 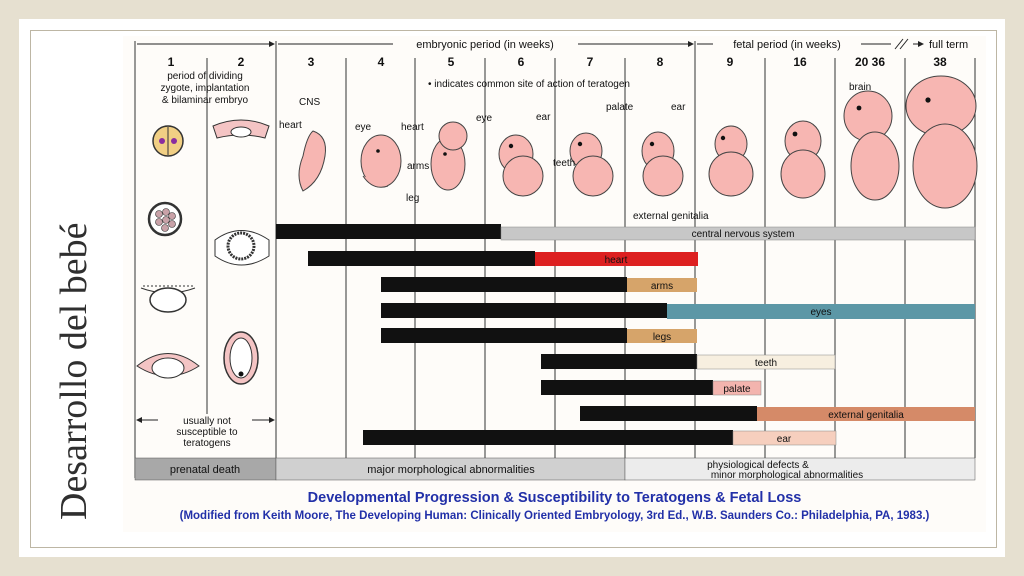 What do you see at coordinates (948, 45) in the screenshot?
I see `full-term-label: full term` at bounding box center [948, 45].